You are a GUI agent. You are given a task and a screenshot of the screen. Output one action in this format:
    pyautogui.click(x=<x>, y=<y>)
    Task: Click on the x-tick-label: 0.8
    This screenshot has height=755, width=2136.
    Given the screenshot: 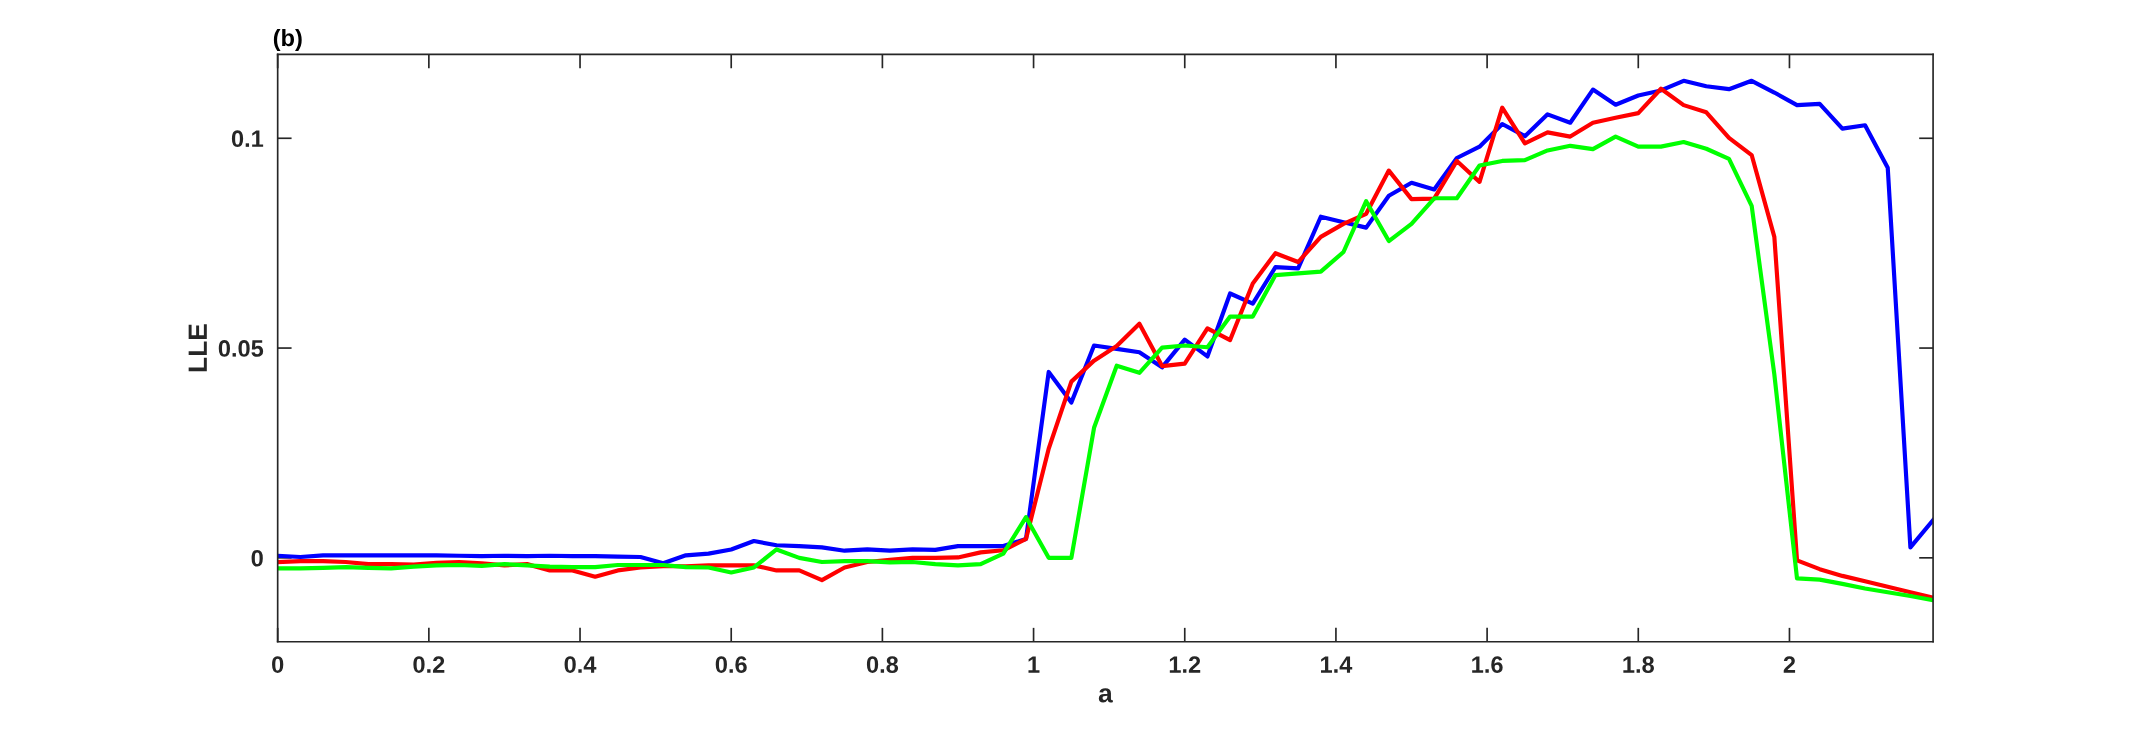 What is the action you would take?
    pyautogui.click(x=882, y=664)
    